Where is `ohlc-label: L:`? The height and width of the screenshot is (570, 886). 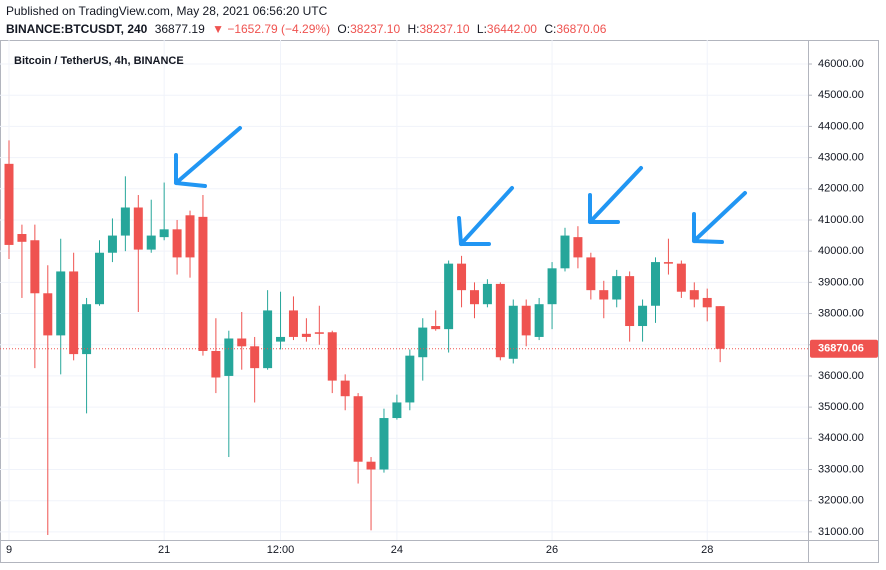
ohlc-label: L: is located at coordinates (482, 29).